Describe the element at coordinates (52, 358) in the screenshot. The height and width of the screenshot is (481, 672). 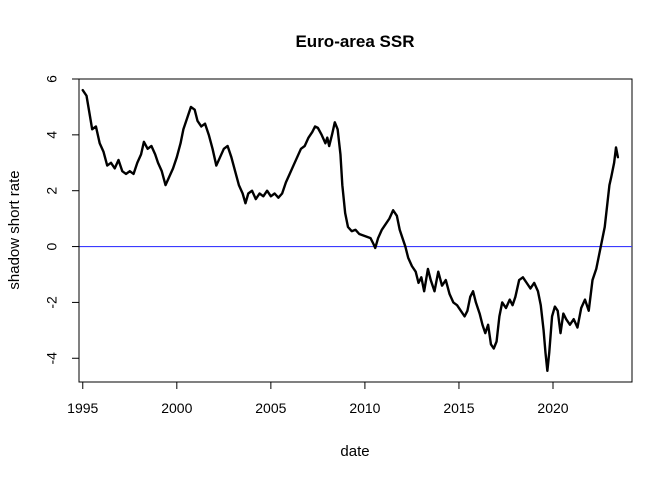
I see `y-tick-label: -4` at that location.